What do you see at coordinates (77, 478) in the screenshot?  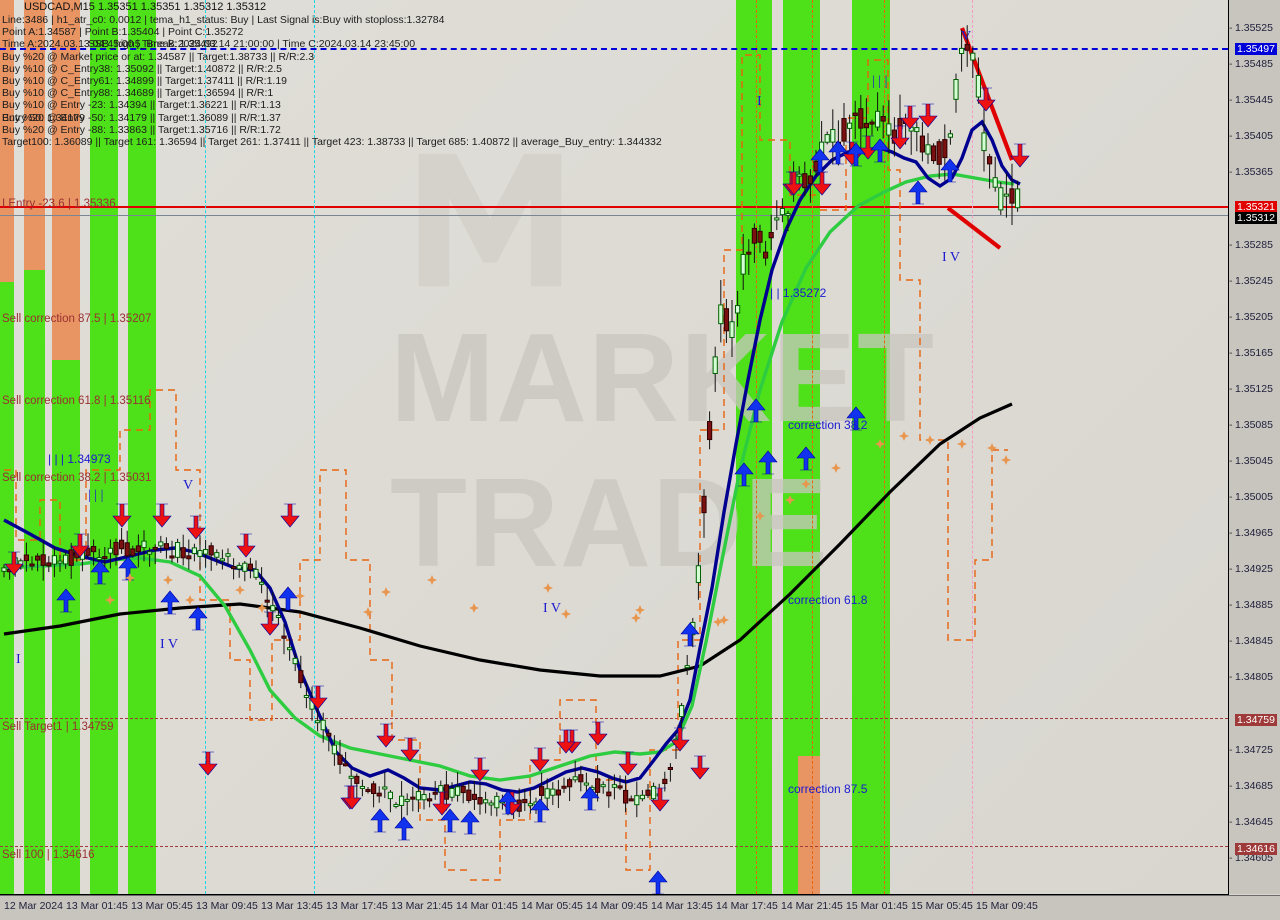 I see `level-label-3: Sell correction 38.2 | 1.35031` at bounding box center [77, 478].